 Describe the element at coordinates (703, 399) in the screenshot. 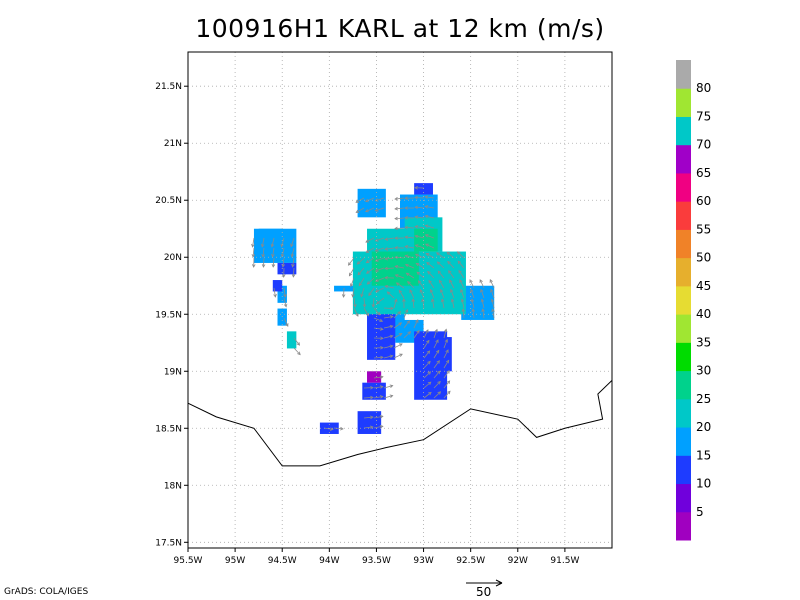

I see `colorbar-label: 25` at that location.